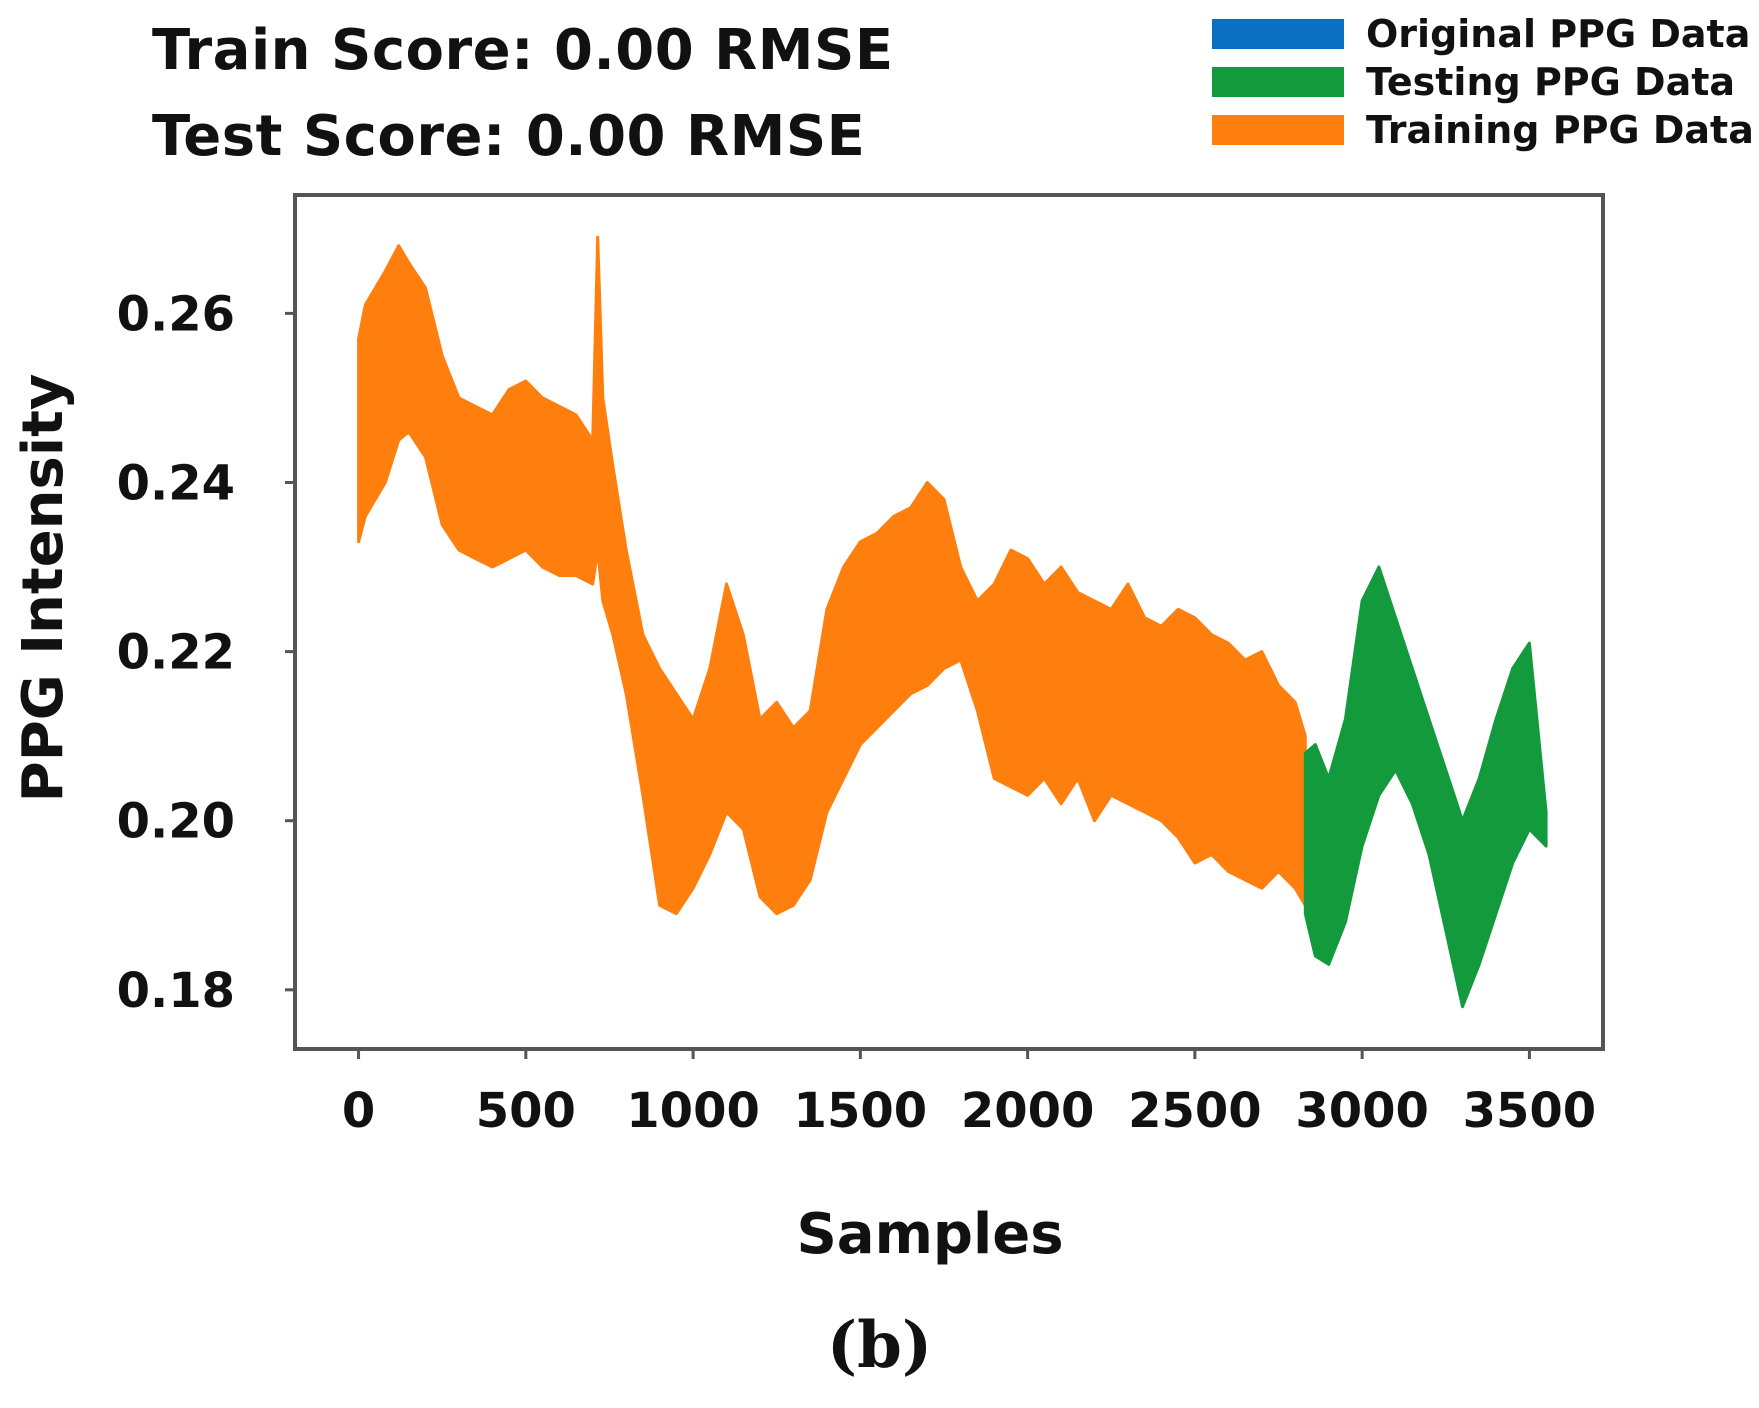 This screenshot has height=1408, width=1759. Describe the element at coordinates (879, 1345) in the screenshot. I see `figure-caption: (b)` at that location.